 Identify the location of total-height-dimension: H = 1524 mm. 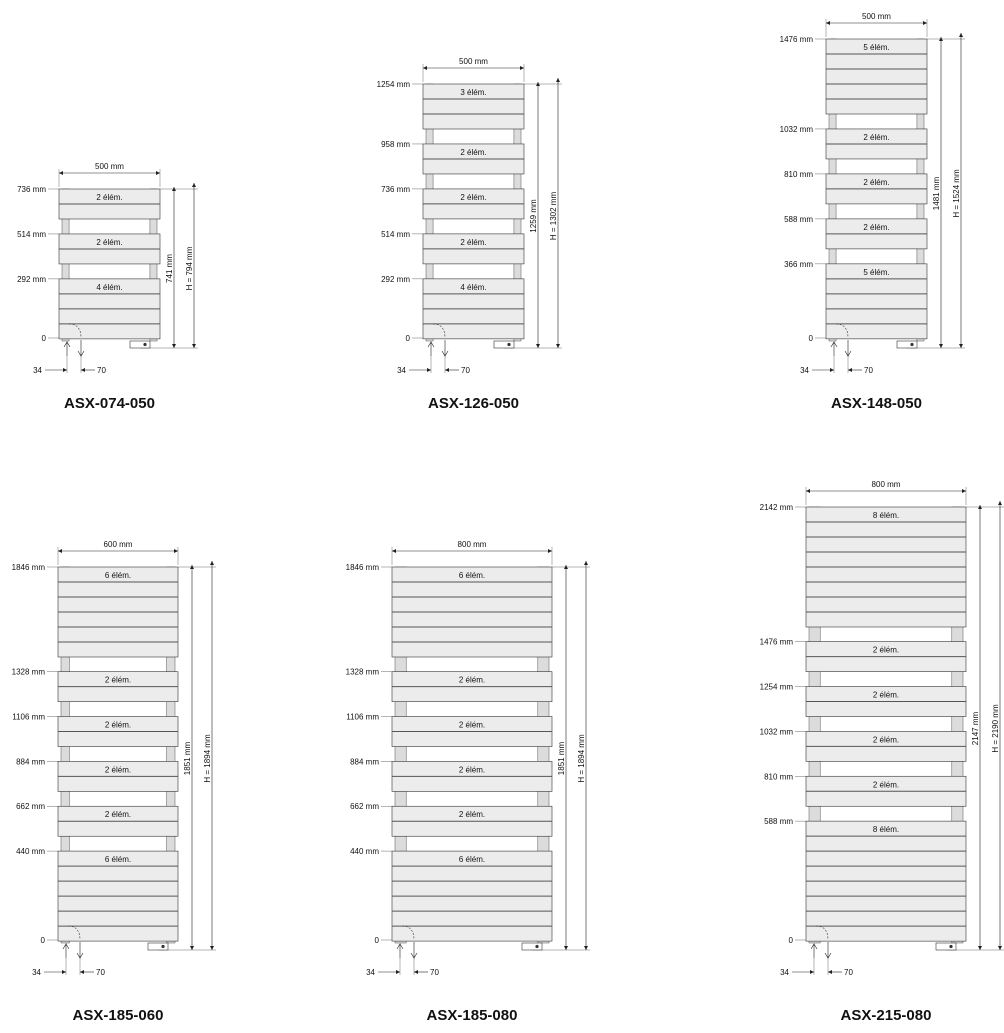
(956, 193).